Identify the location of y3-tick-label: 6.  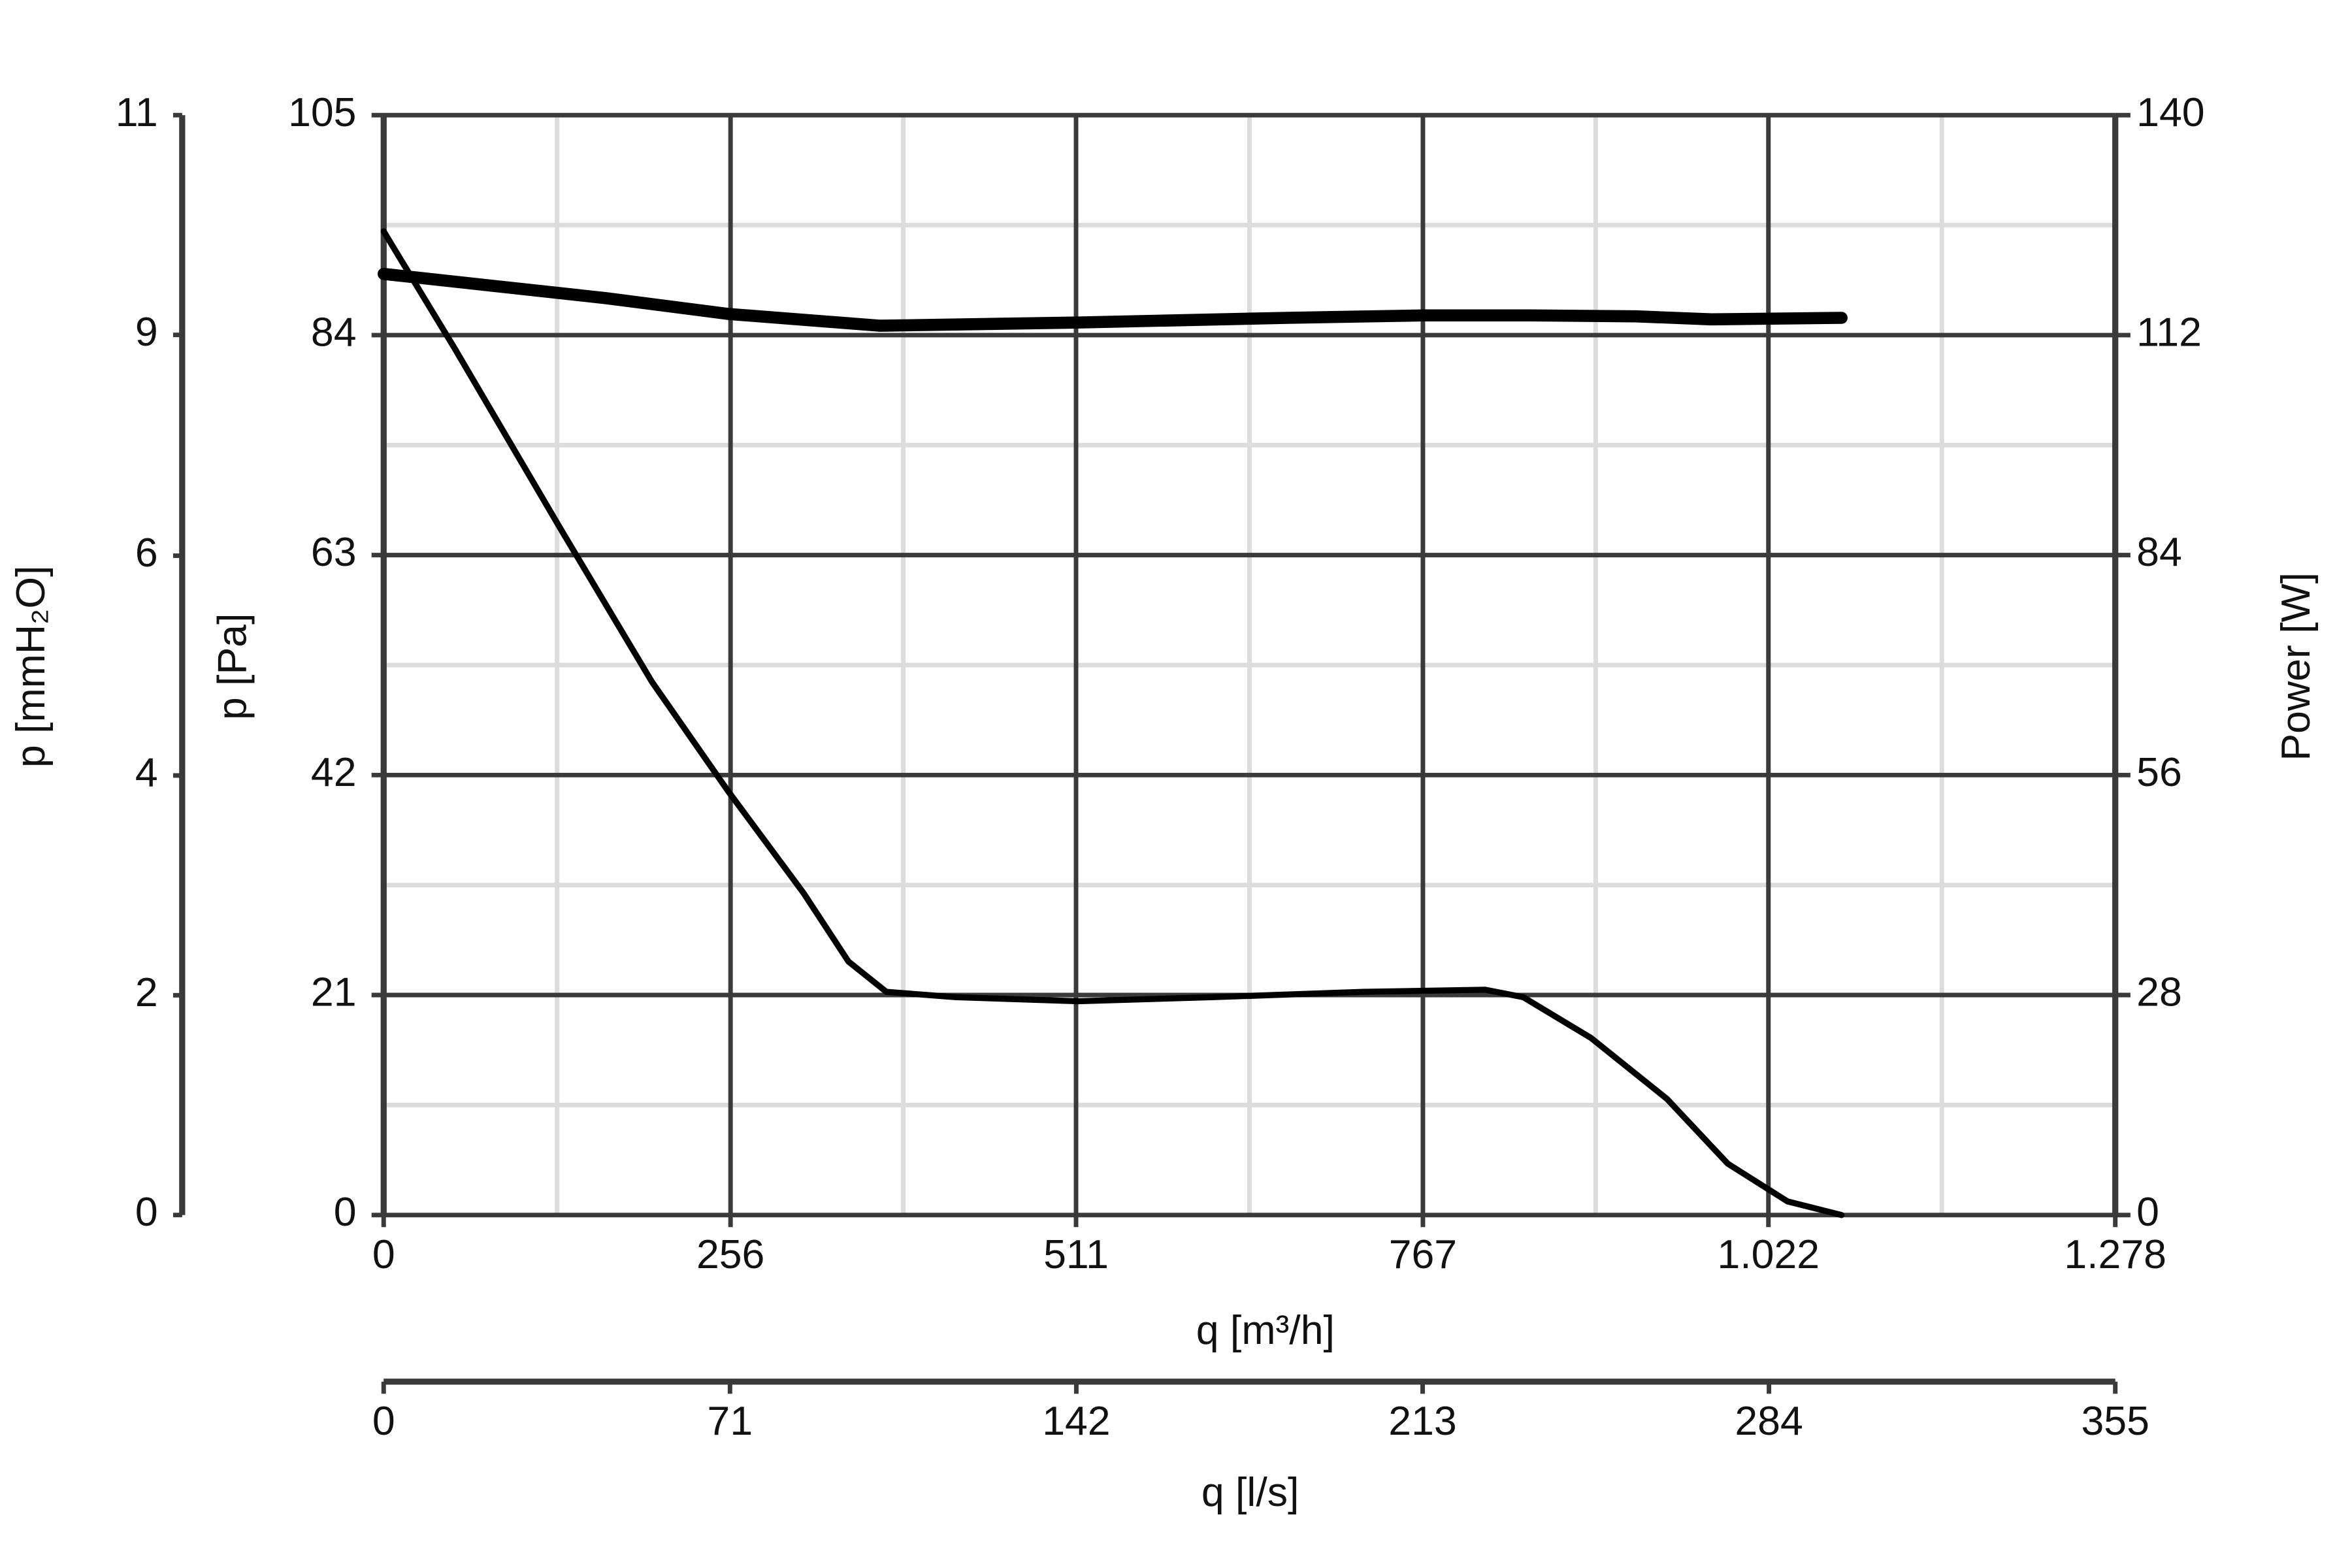
(146, 553).